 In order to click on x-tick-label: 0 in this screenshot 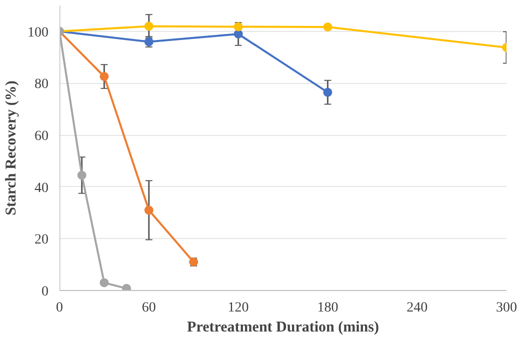, I will do `click(59, 308)`.